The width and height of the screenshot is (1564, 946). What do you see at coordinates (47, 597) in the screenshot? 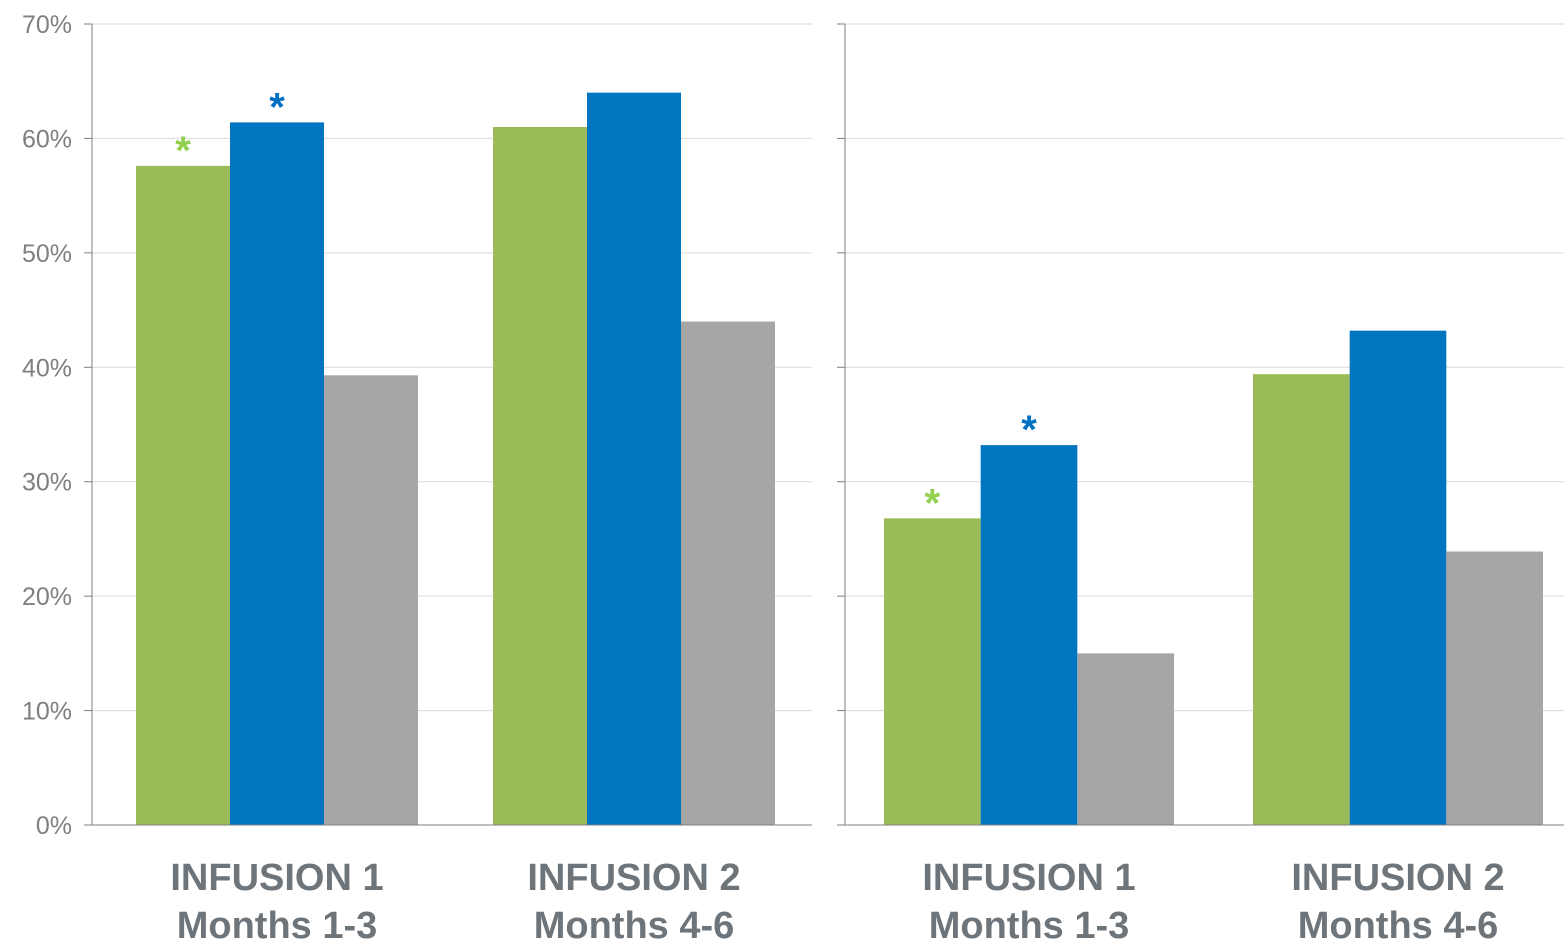
I see `y-tick-label: 20%` at bounding box center [47, 597].